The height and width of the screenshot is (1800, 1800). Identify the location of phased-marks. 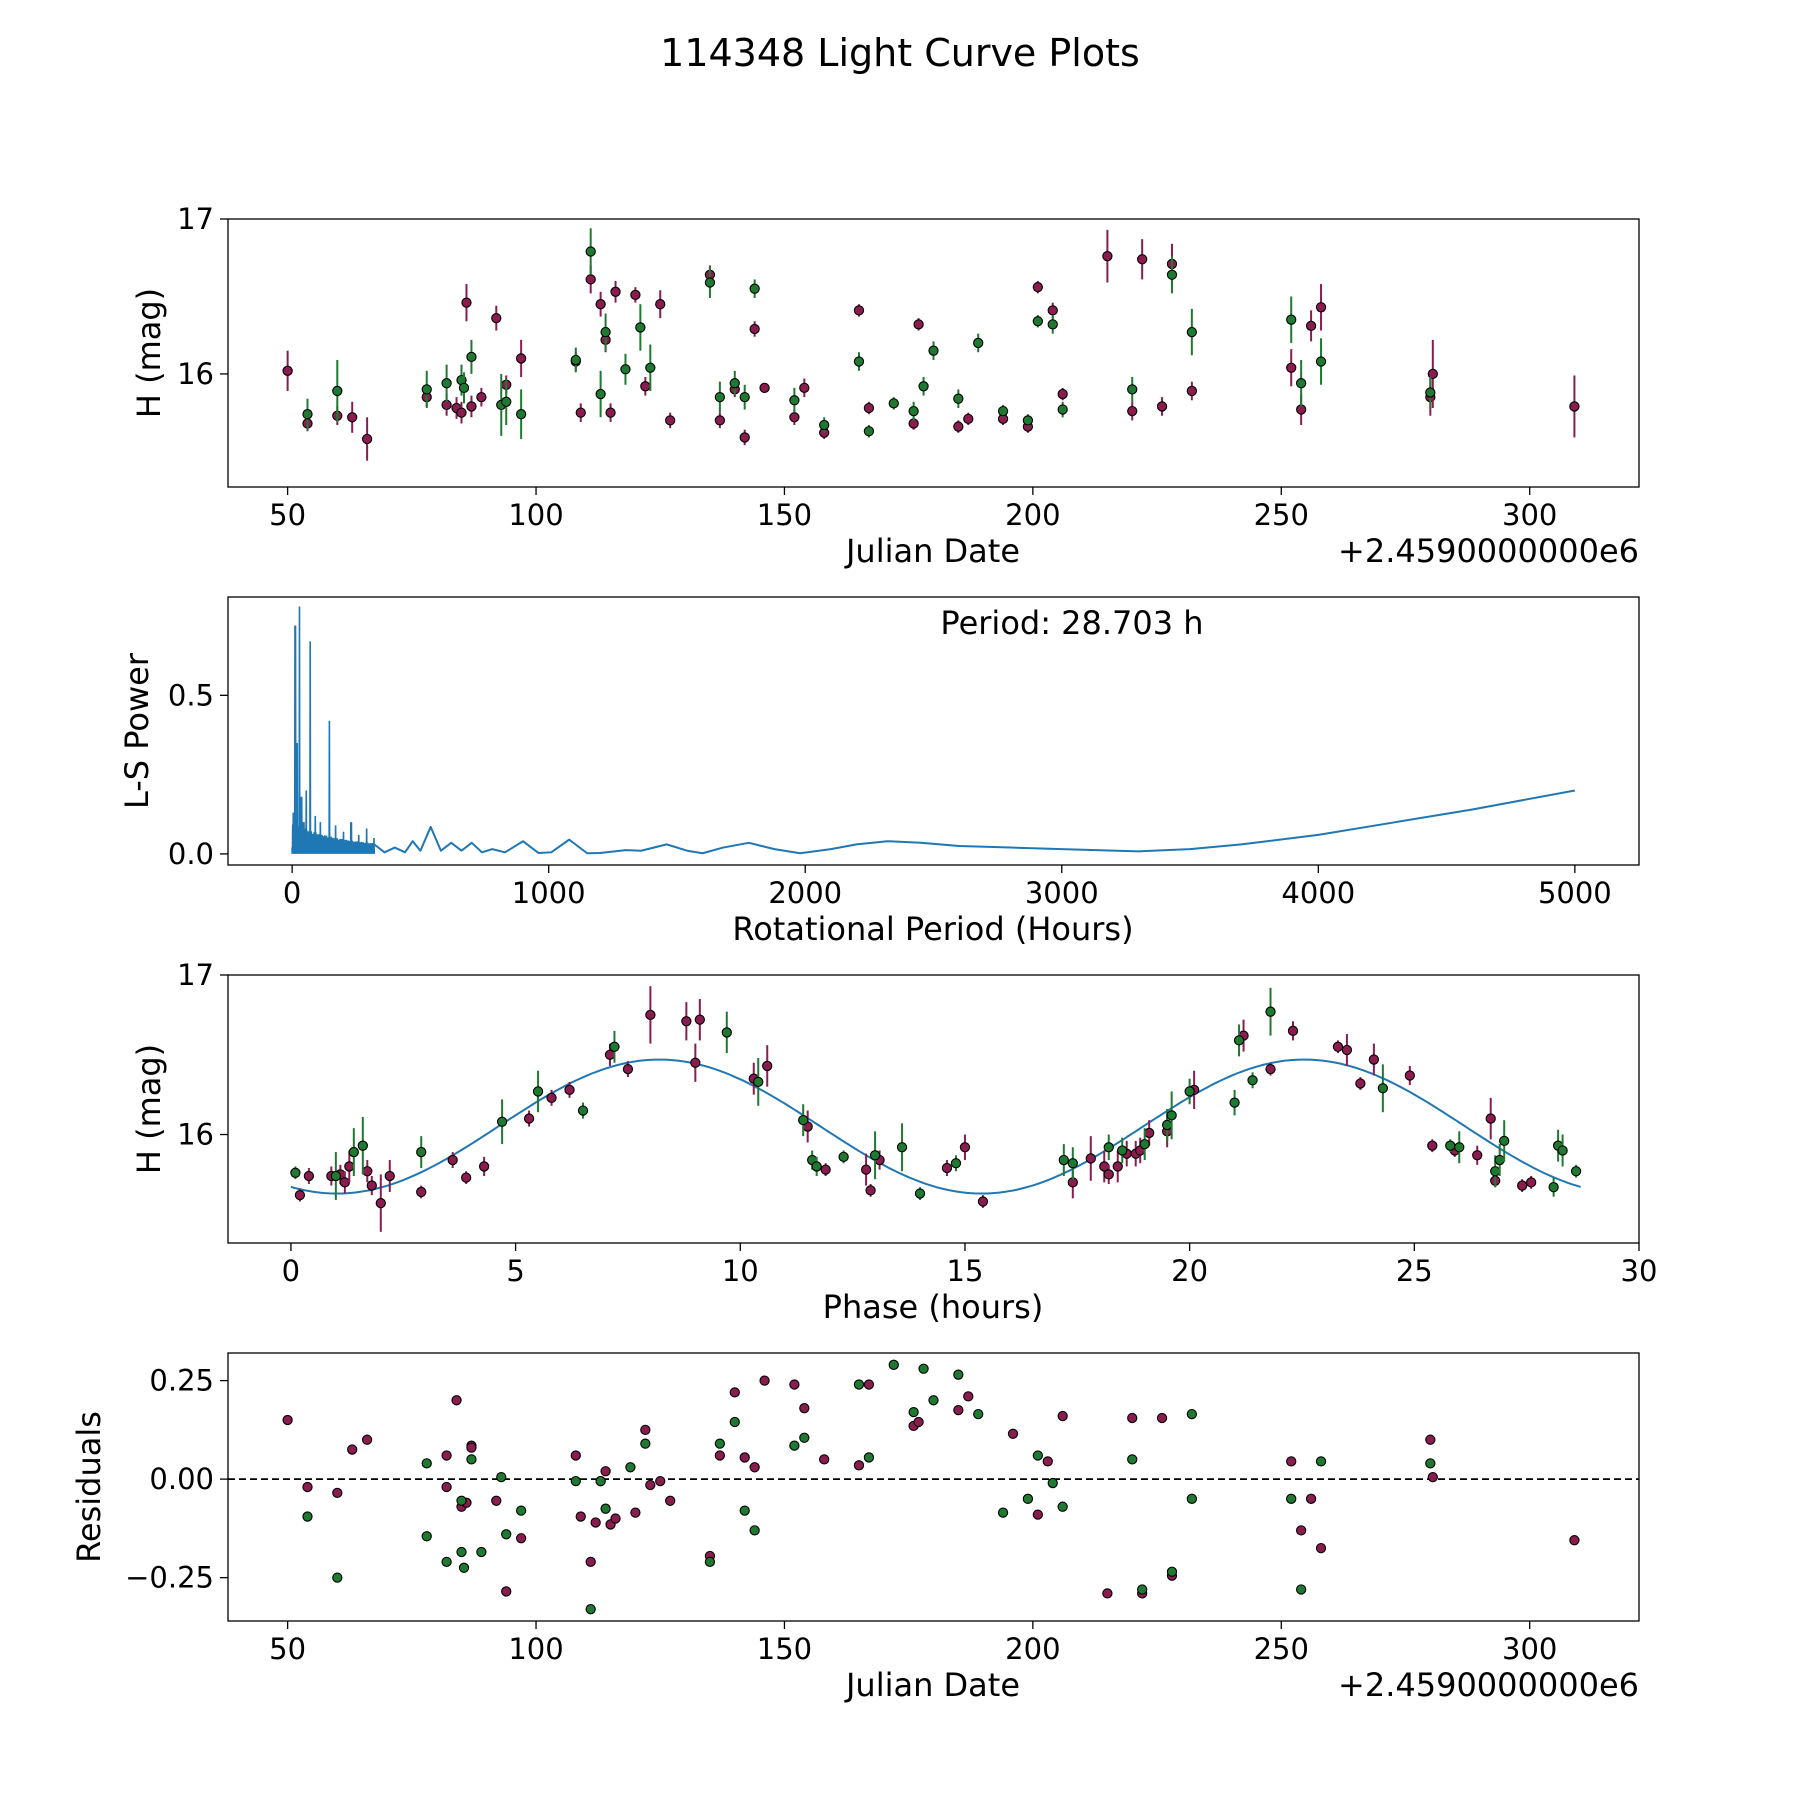
(936, 1109).